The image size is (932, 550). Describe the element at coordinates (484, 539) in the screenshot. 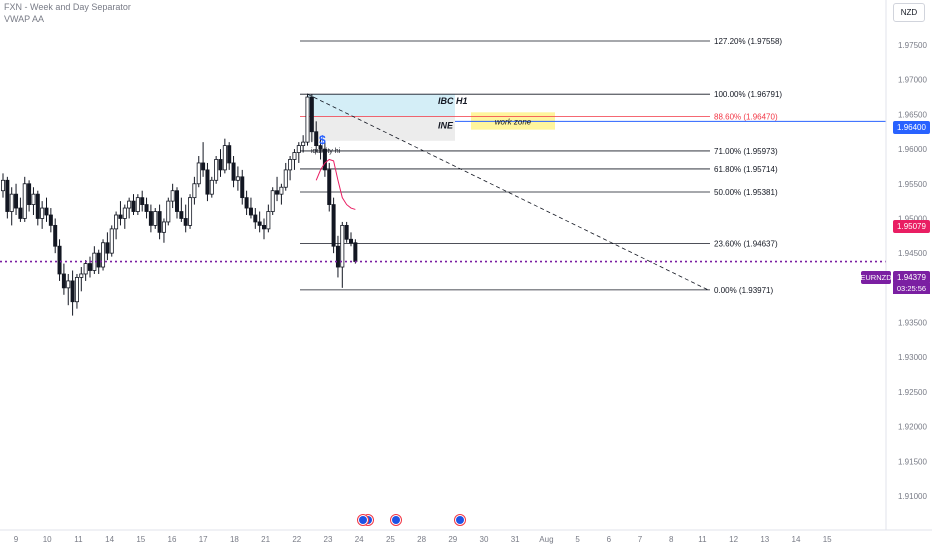

I see `x-tick-label: 30` at that location.